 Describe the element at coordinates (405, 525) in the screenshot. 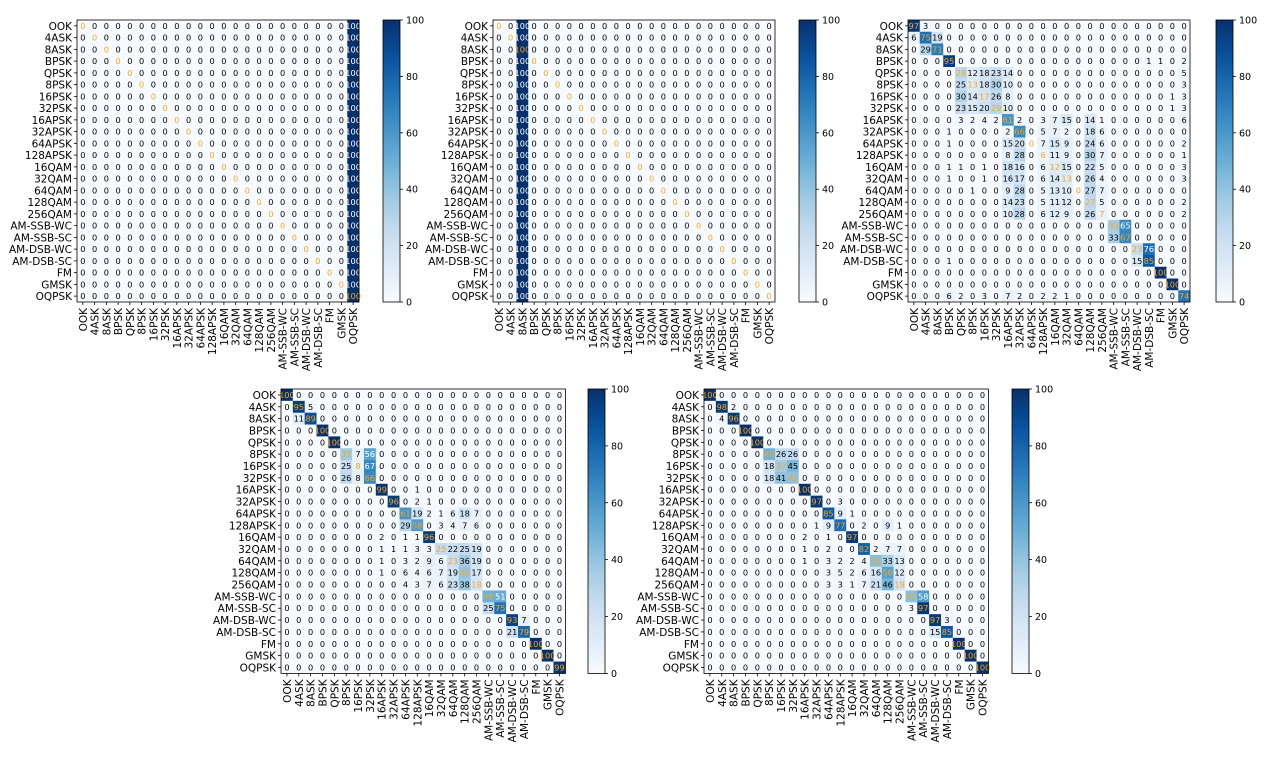

I see `cell-value-label: 29` at that location.